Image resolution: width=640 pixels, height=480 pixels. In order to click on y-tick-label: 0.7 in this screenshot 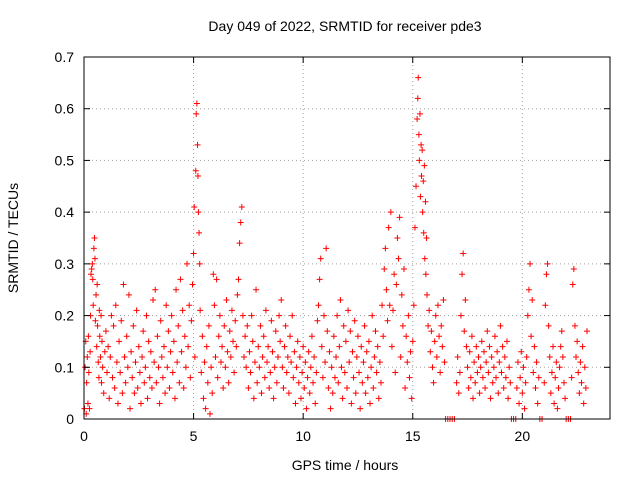, I will do `click(65, 57)`.